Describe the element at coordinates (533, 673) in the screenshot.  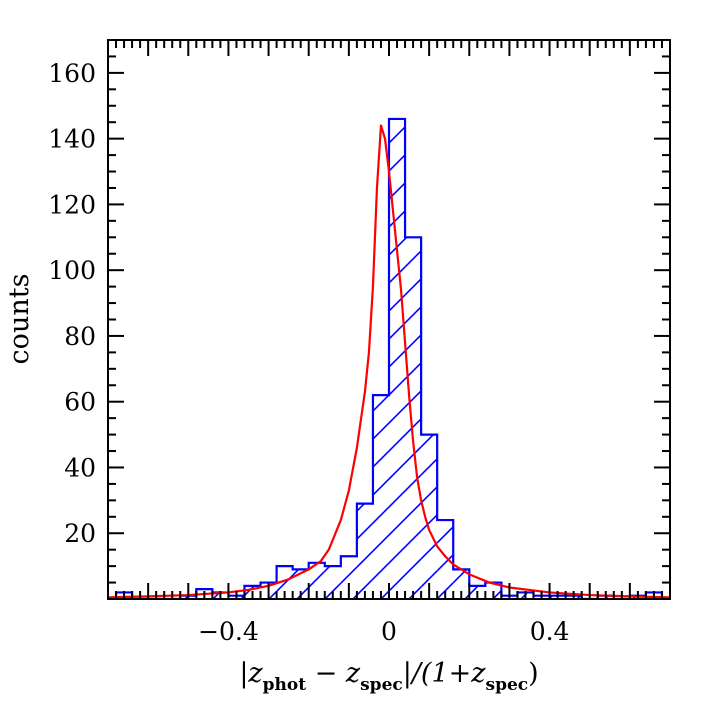
I see `x-label-part-4: )` at that location.